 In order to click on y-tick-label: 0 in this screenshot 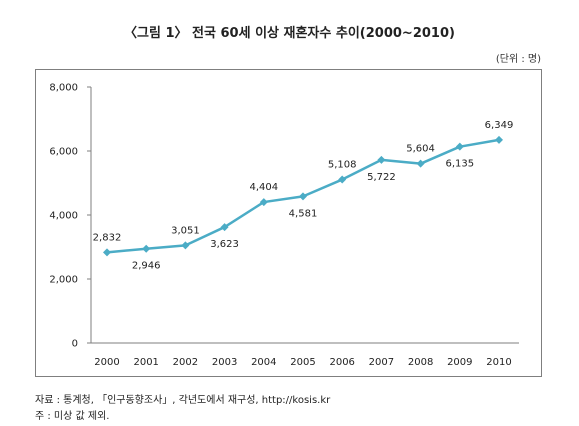, I will do `click(75, 344)`.